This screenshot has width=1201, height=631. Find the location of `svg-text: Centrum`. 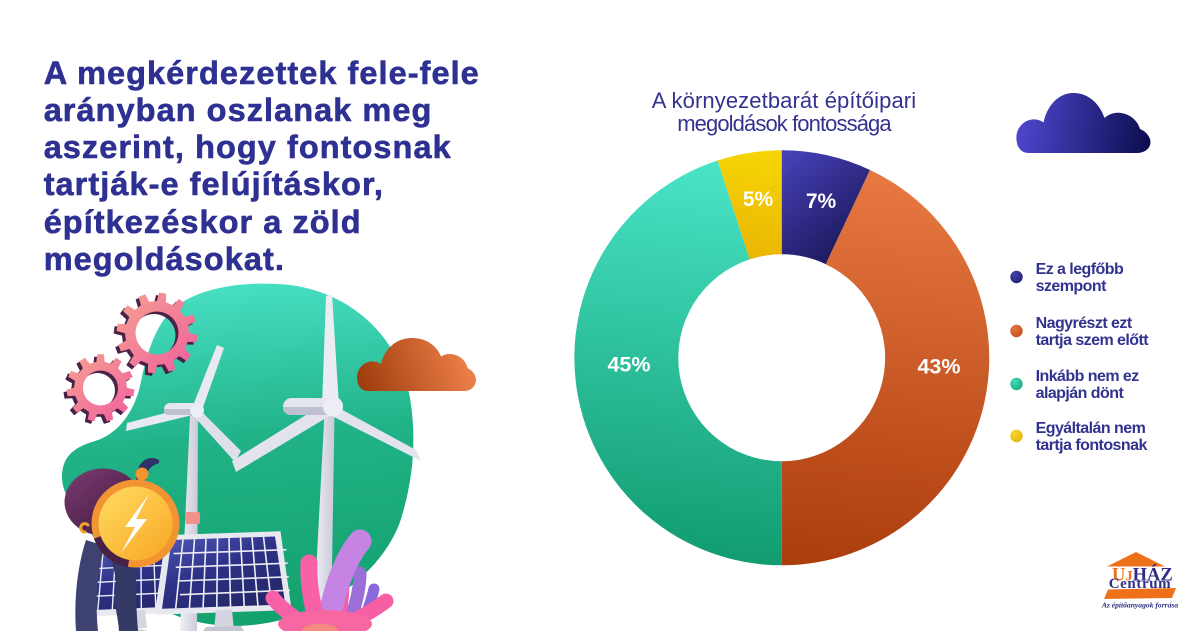

svg-text: Centrum is located at coordinates (1140, 584).